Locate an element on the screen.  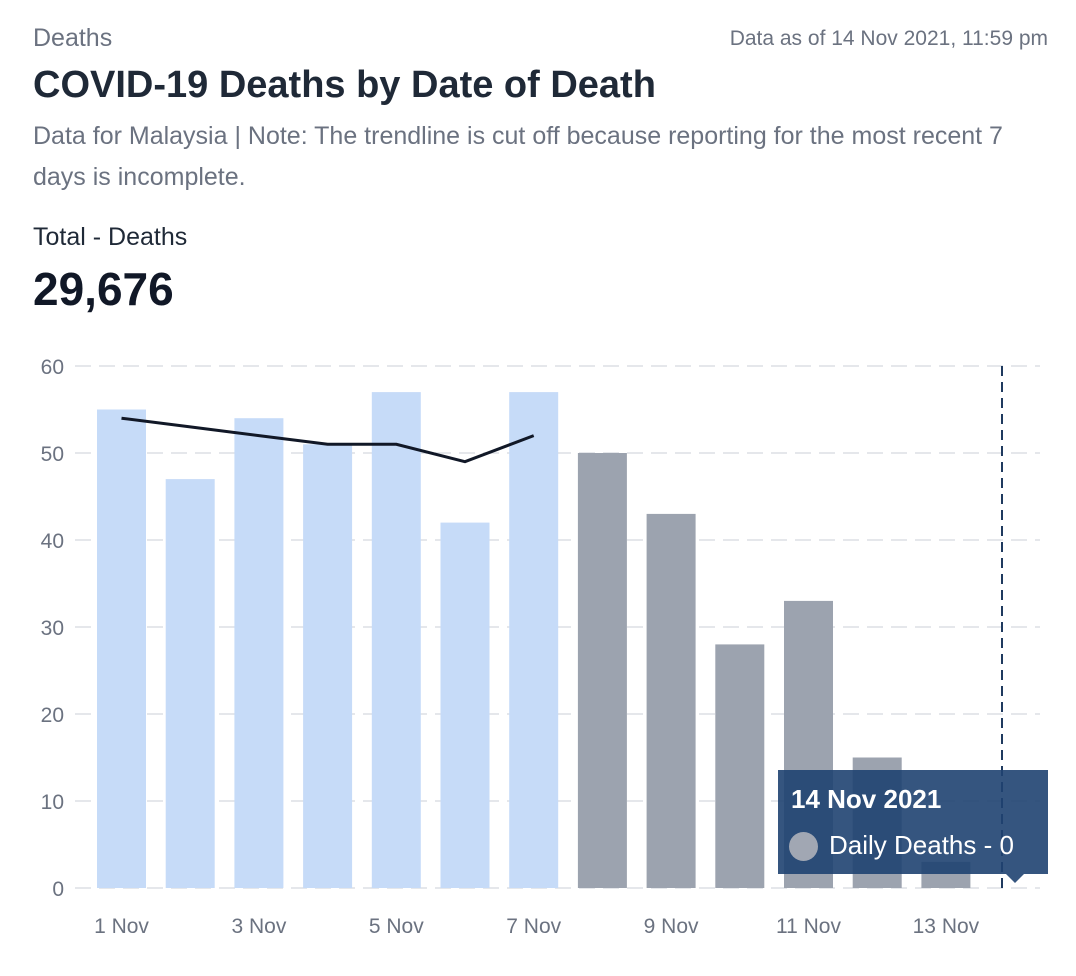
x-axis-ticks: 1 Nov 3 Nov 5 Nov 7 Nov 9 Nov 11 Nov 13 Nov is located at coordinates (537, 926).